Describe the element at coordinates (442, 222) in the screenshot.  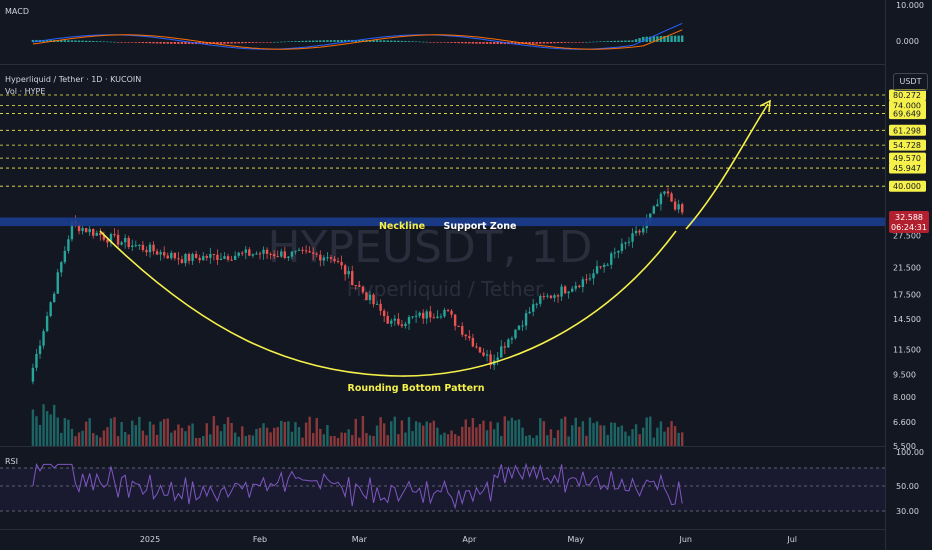
I see `support-zone-band` at that location.